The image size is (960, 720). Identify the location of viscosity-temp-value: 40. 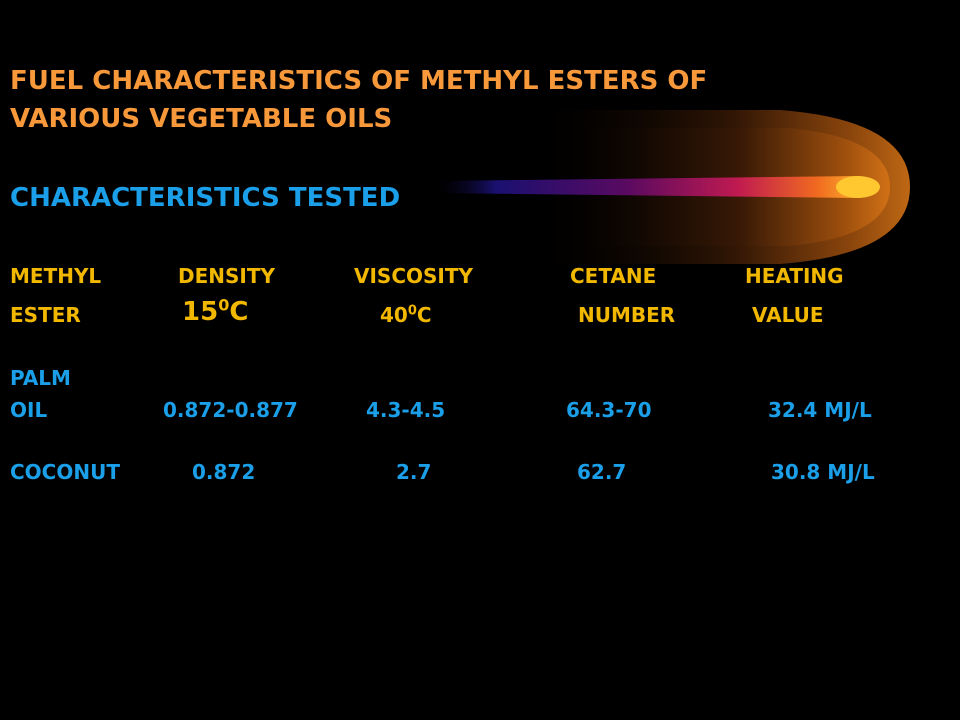
(394, 315).